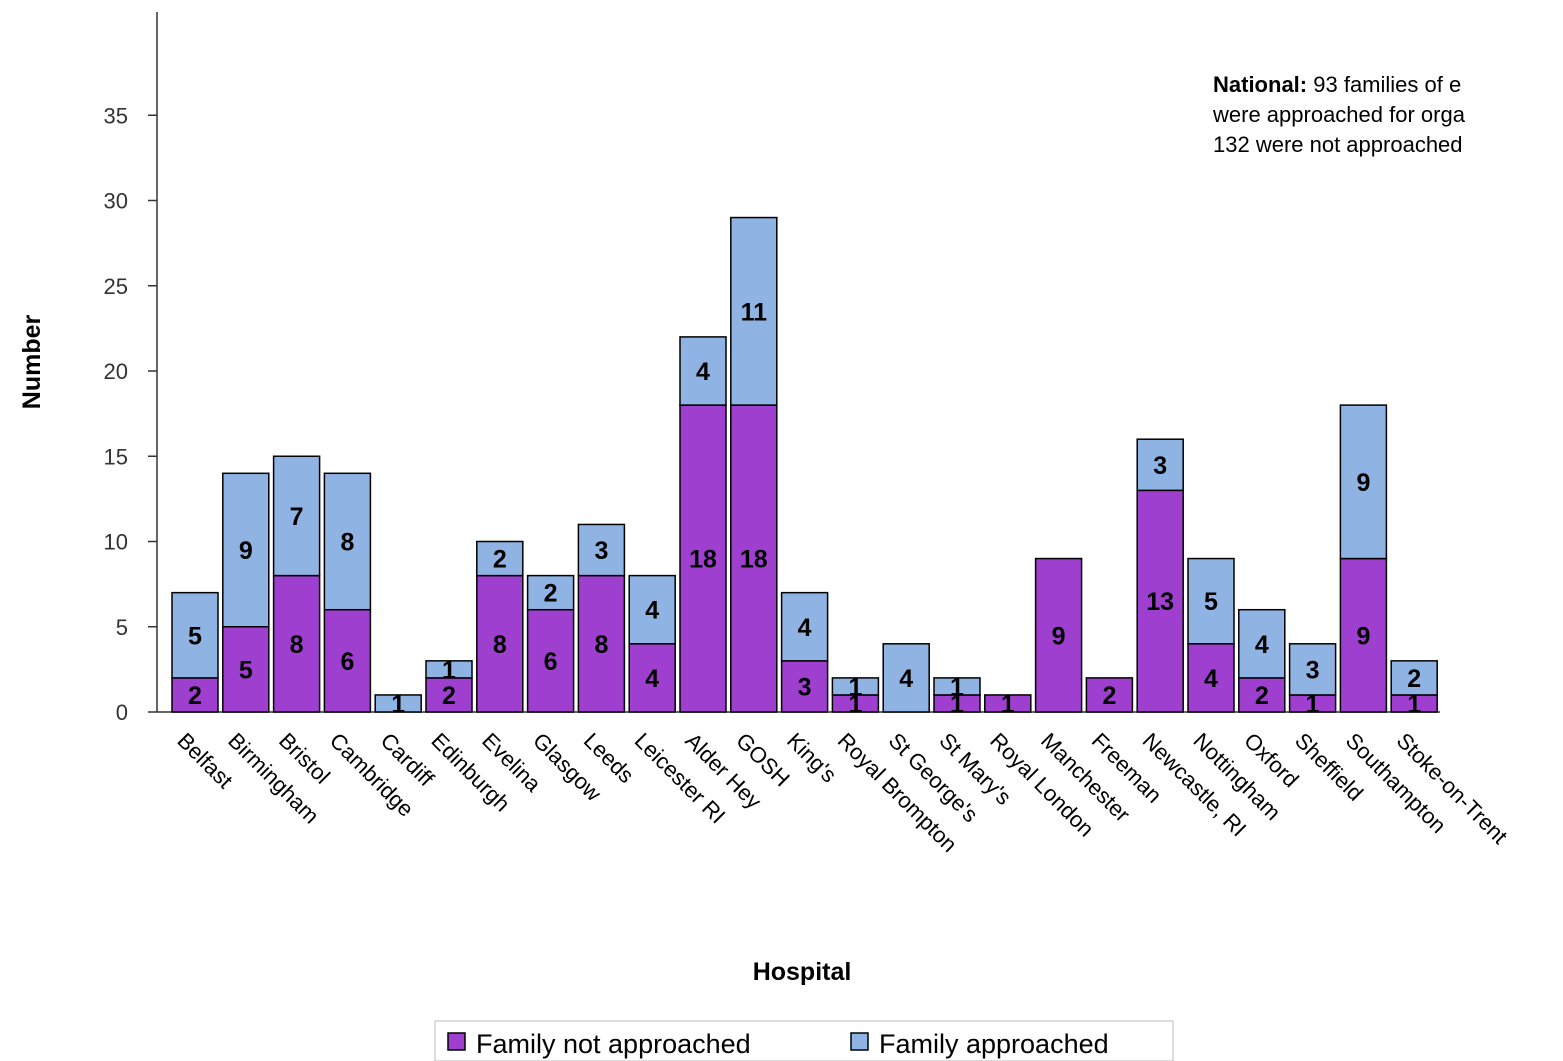  Describe the element at coordinates (1414, 704) in the screenshot. I see `data-label-not-approached-stoke-on-trent: 1` at that location.